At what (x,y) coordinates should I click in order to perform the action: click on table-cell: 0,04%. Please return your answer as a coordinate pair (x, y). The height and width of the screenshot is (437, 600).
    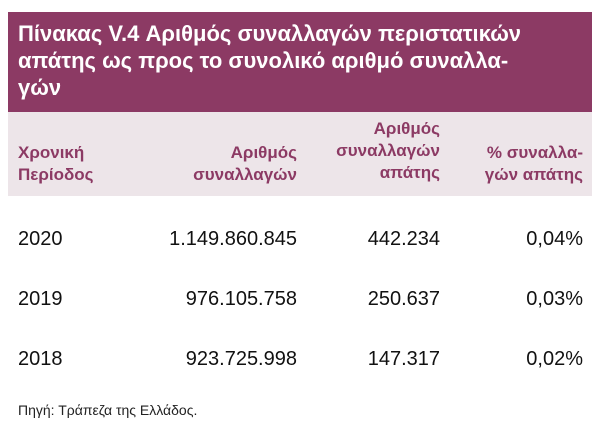
    Looking at the image, I should click on (554, 239).